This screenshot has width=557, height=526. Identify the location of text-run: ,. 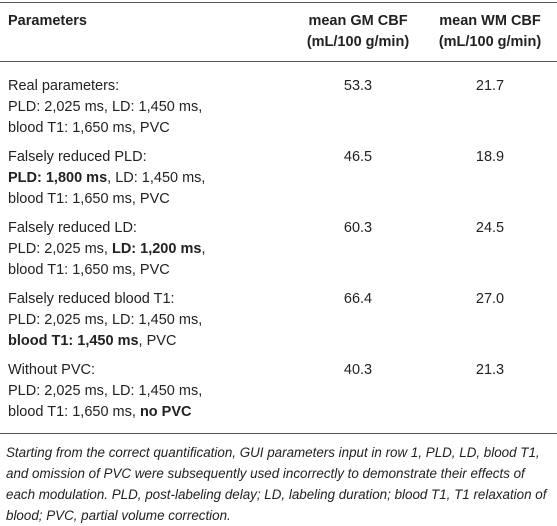
(203, 249).